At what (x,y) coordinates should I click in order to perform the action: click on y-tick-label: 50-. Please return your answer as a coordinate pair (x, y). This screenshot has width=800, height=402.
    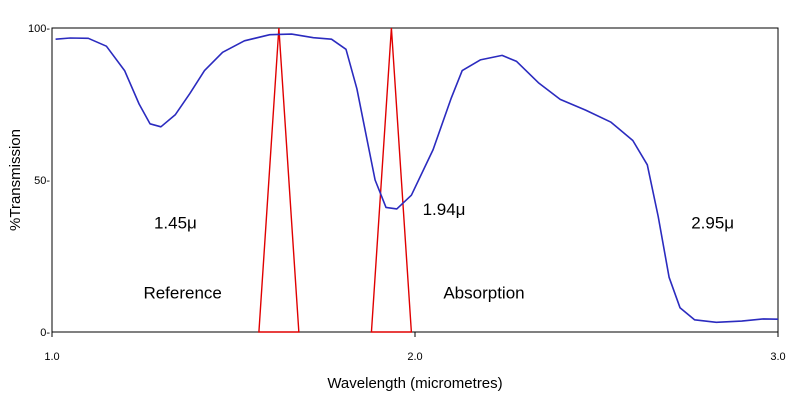
    Looking at the image, I should click on (42, 181).